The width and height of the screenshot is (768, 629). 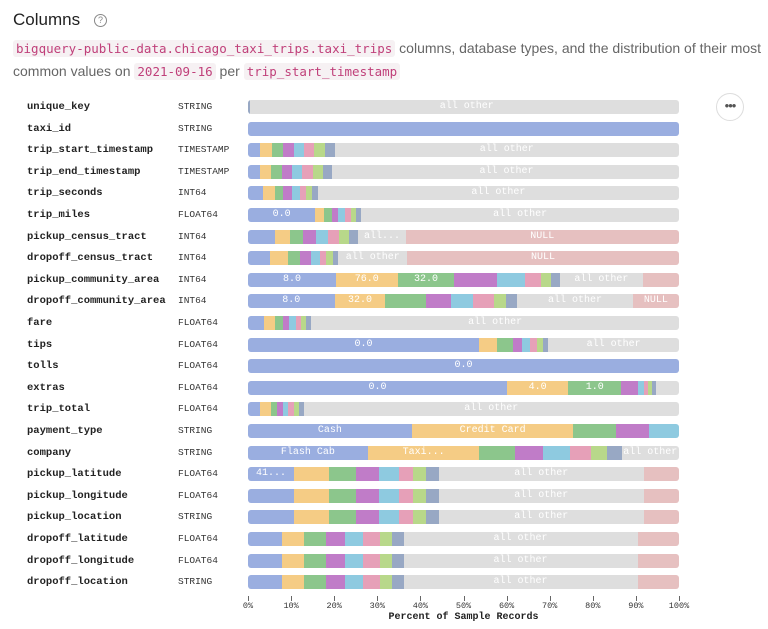 I want to click on value-segment: Flash Cab, so click(x=308, y=452).